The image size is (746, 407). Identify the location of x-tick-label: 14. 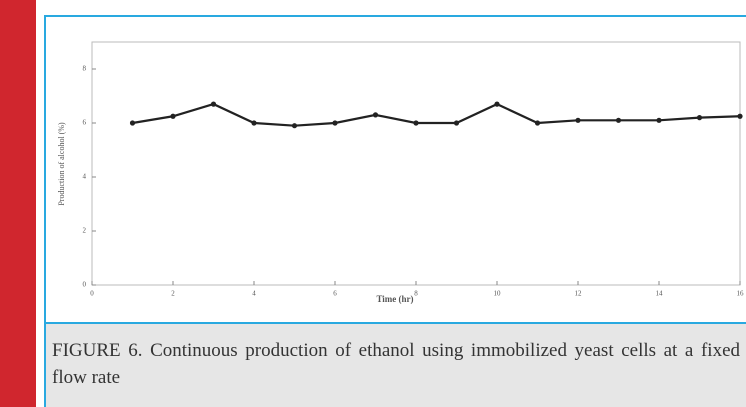
(660, 294).